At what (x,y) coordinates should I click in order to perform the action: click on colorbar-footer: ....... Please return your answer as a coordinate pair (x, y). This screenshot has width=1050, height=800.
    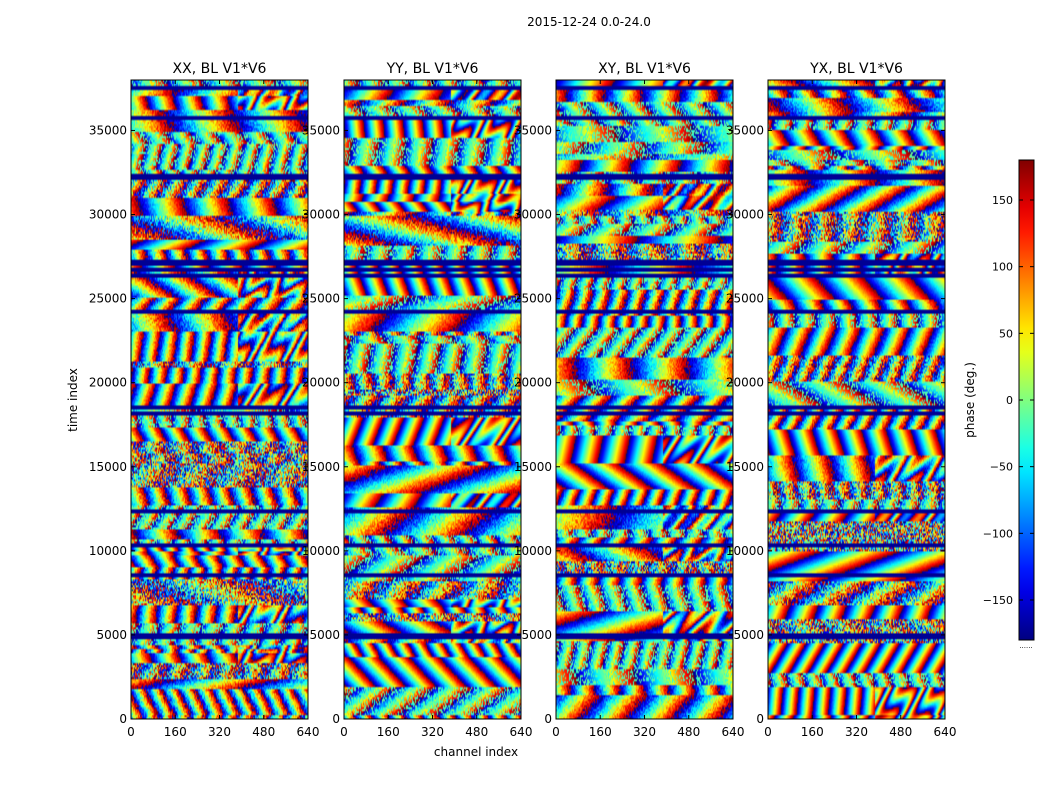
    Looking at the image, I should click on (1025, 646).